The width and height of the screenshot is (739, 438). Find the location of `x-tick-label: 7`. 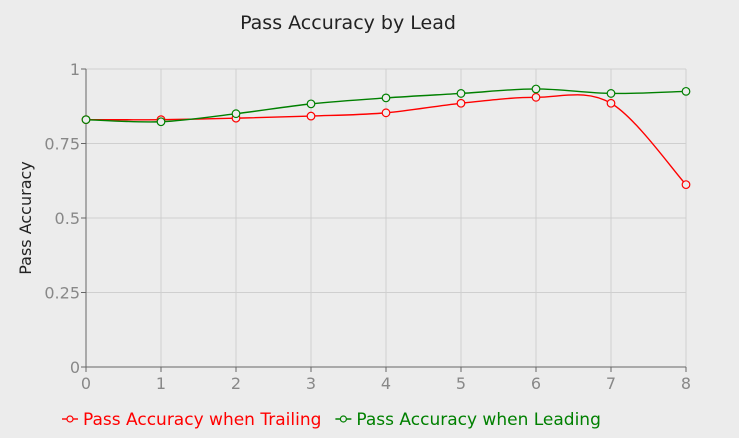

x-tick-label: 7 is located at coordinates (611, 383).